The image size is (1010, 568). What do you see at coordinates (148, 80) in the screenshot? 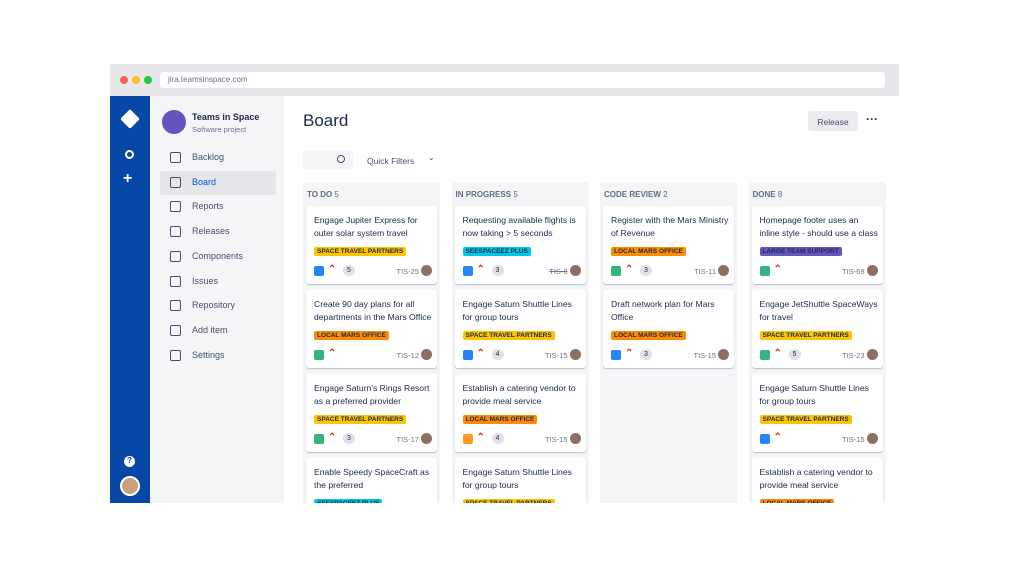
I see `zoom-dot` at bounding box center [148, 80].